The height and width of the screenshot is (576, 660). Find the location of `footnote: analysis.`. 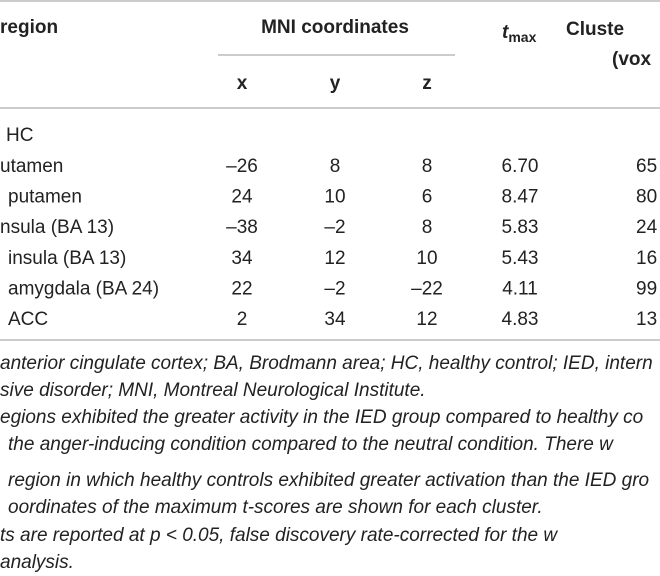

footnote: analysis. is located at coordinates (37, 562).